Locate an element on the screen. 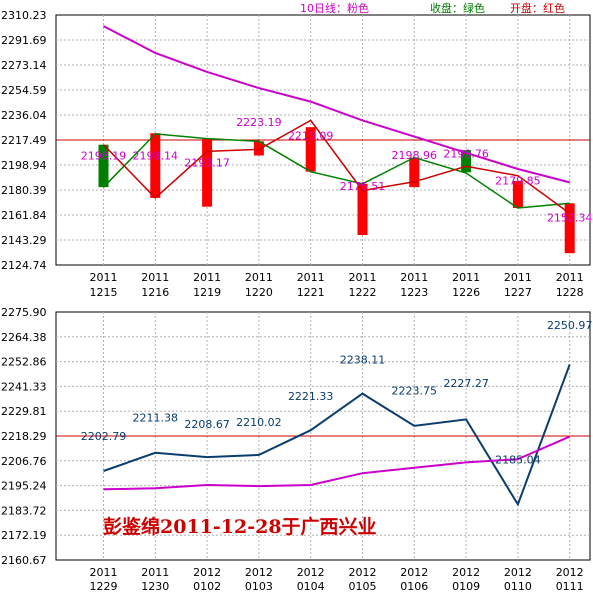  y-tick-label: 2310.23 is located at coordinates (24, 15).